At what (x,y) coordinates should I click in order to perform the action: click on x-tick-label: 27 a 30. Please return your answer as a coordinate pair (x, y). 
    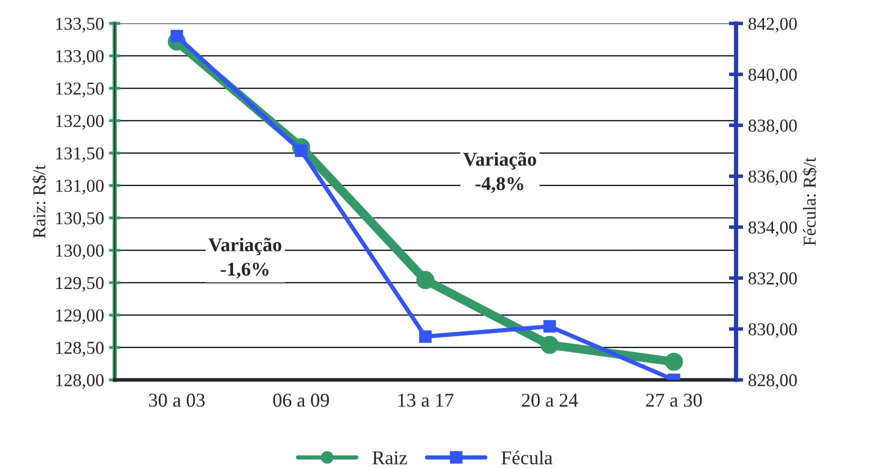
    Looking at the image, I should click on (674, 400).